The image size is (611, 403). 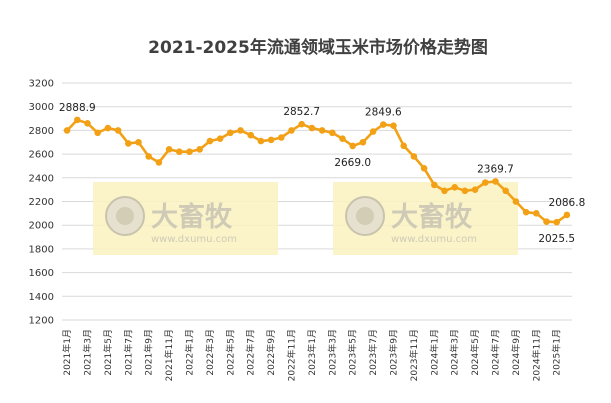 I want to click on x-tick-label: 2023年11月, so click(x=414, y=355).